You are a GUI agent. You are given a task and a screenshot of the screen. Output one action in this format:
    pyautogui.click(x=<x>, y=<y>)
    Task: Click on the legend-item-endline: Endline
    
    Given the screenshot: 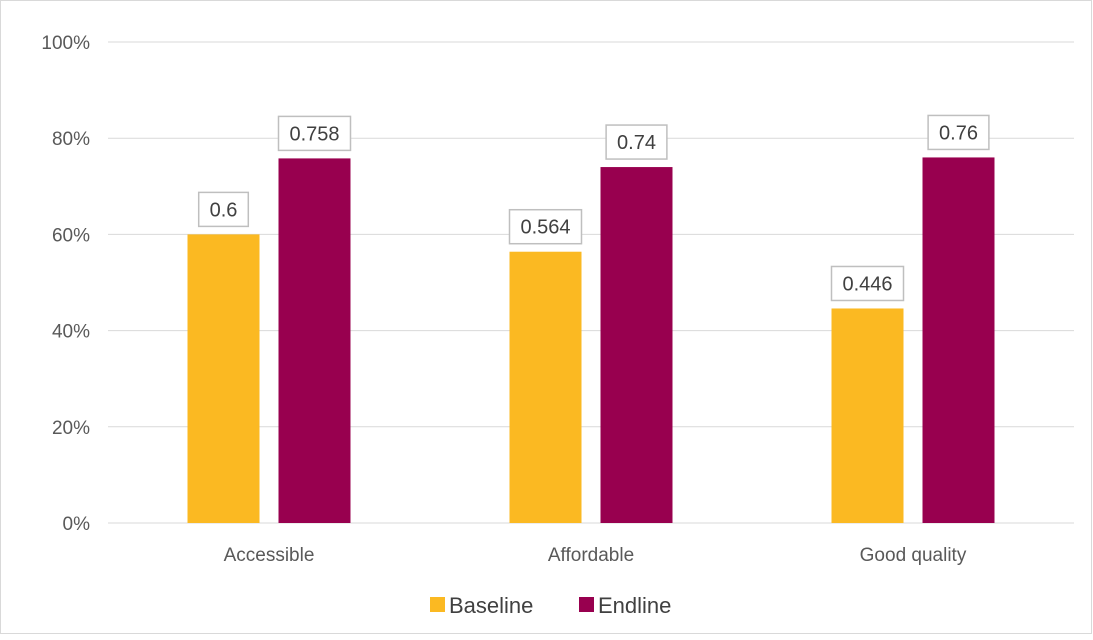 What is the action you would take?
    pyautogui.click(x=625, y=605)
    